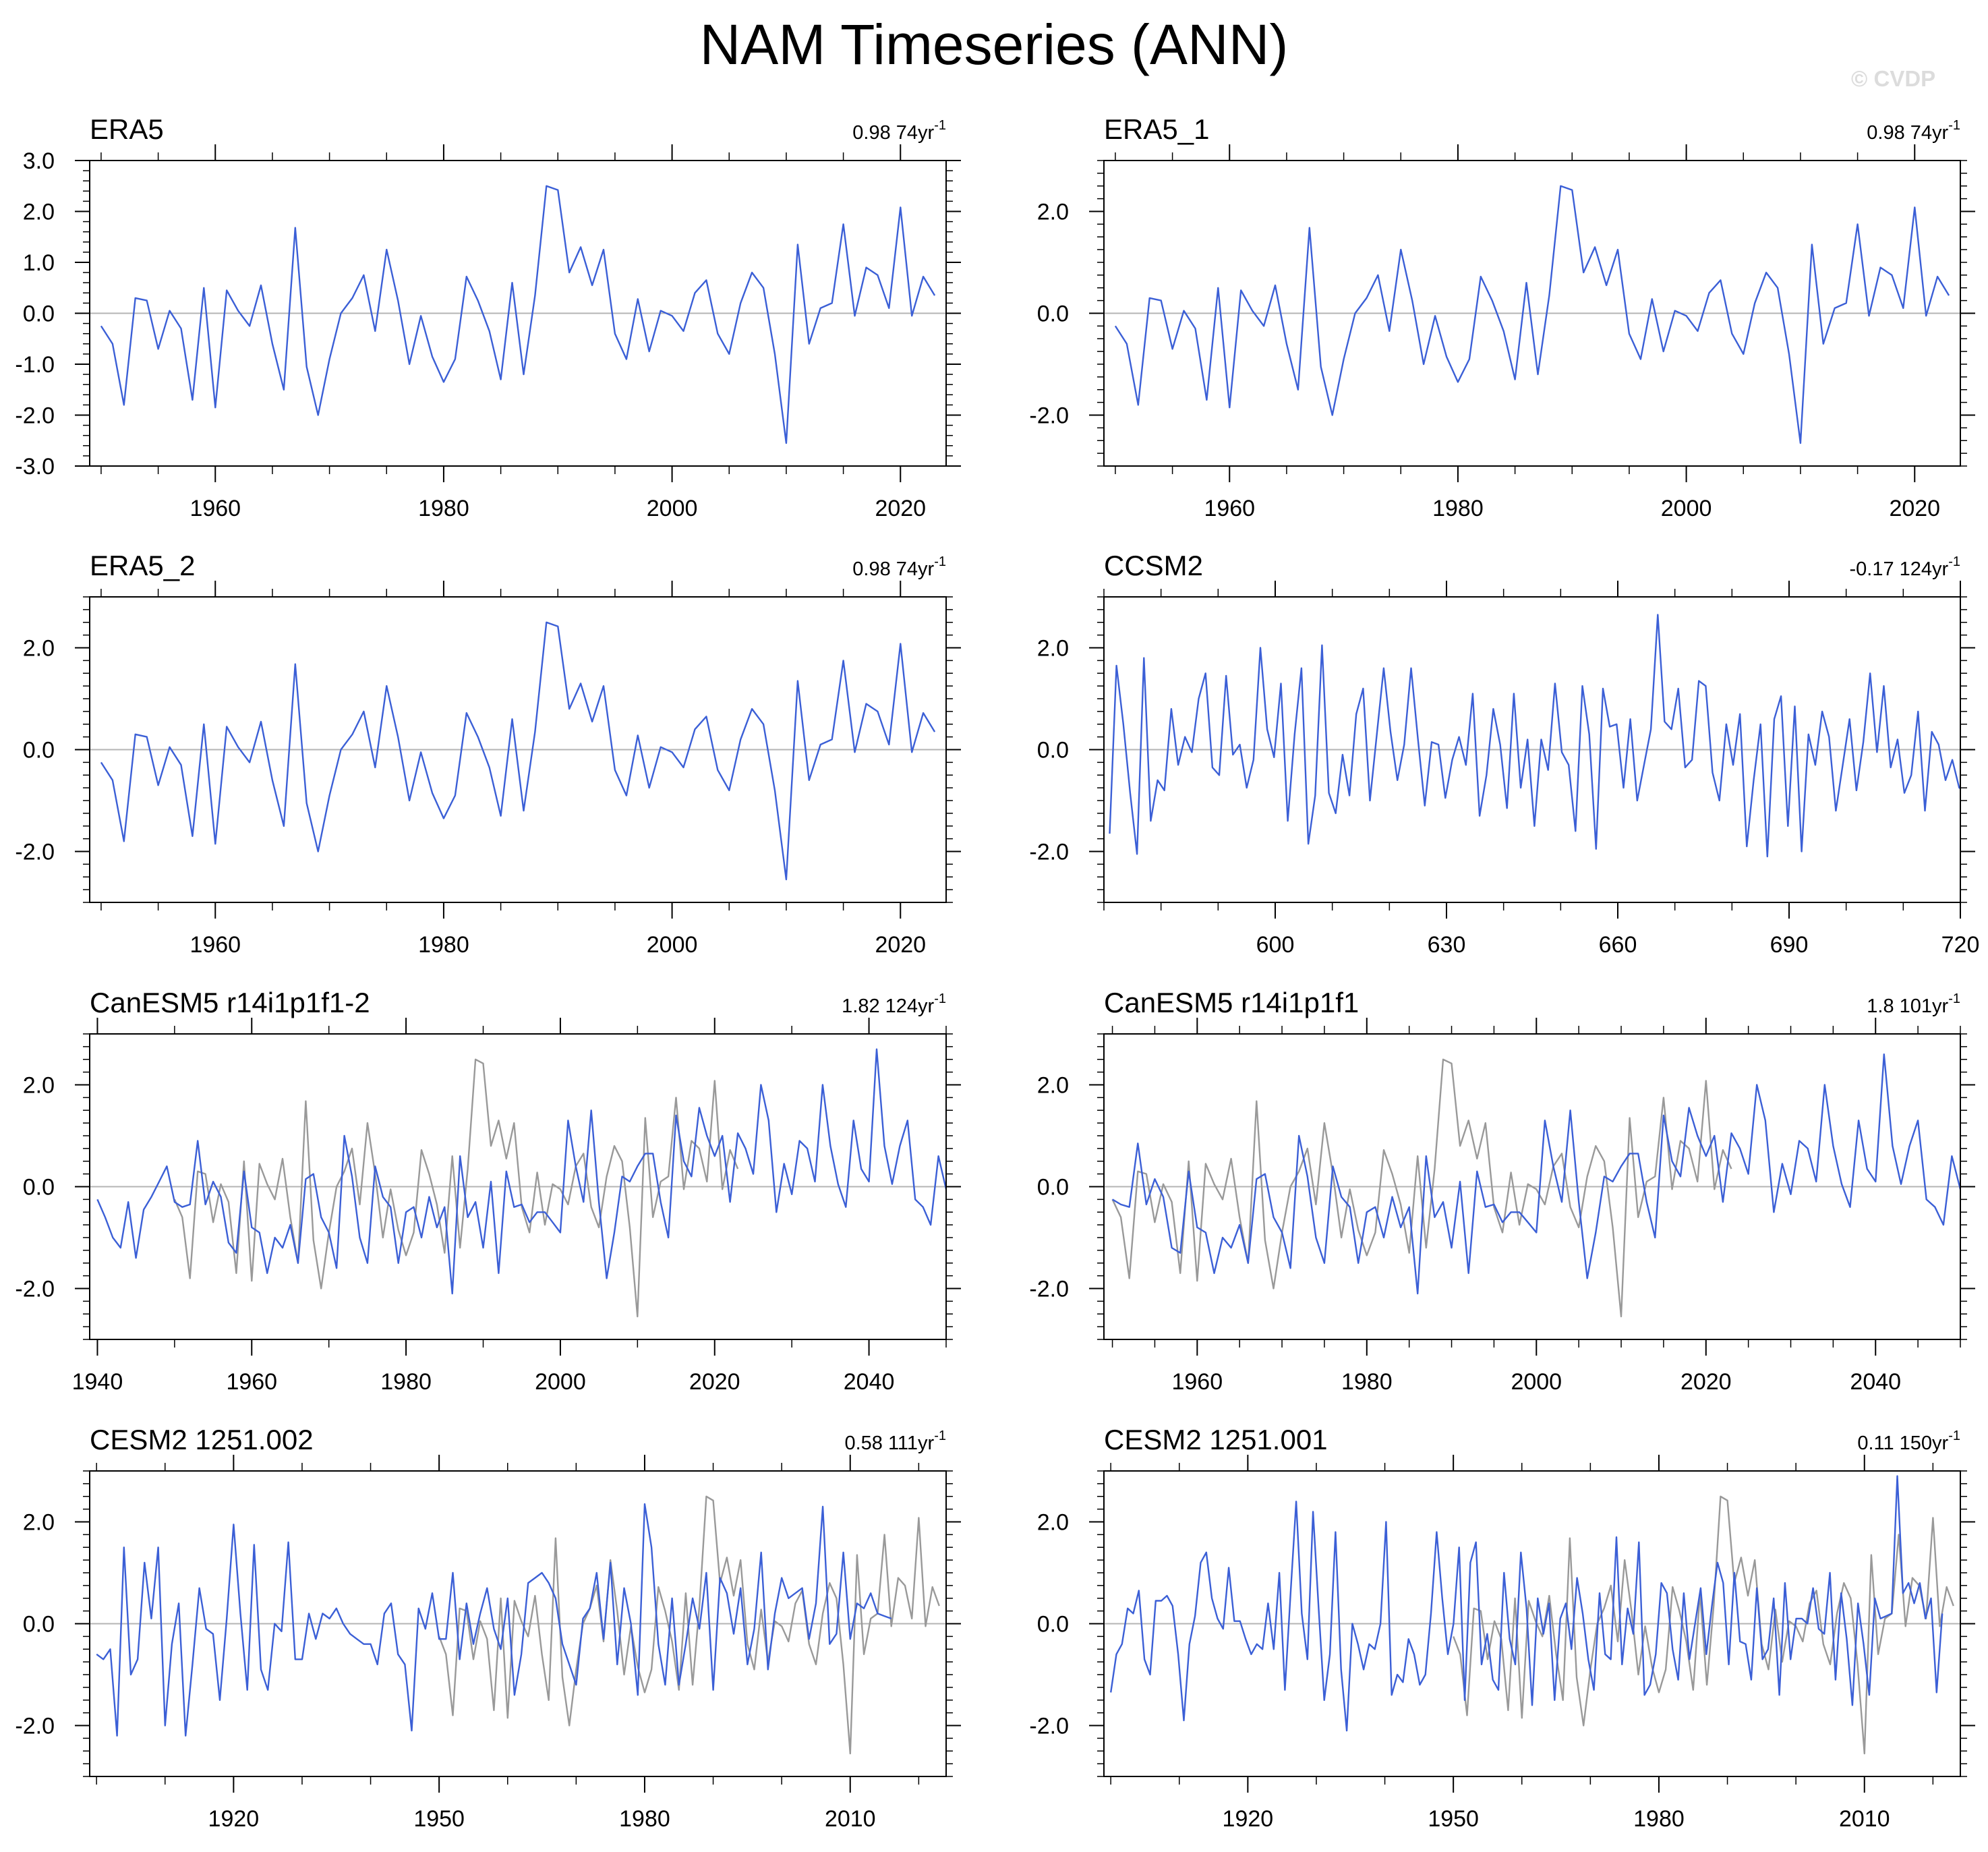 This screenshot has height=1852, width=1988. What do you see at coordinates (1961, 945) in the screenshot?
I see `x-tick-label: 720` at bounding box center [1961, 945].